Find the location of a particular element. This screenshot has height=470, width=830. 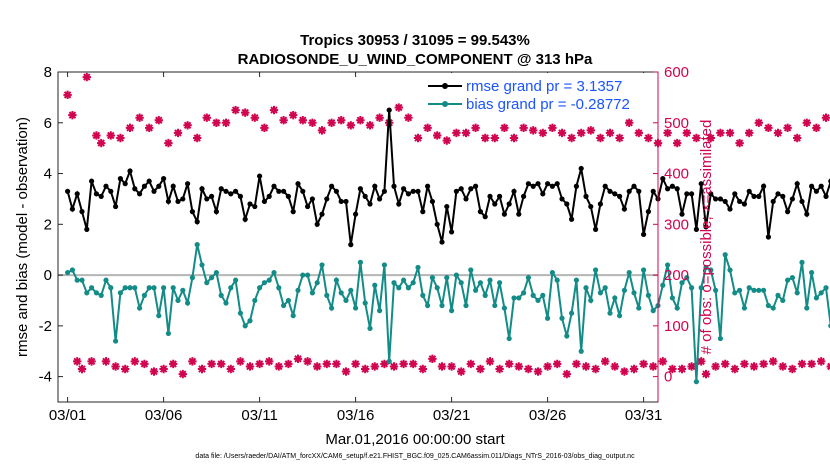

legend-bias-marker is located at coordinates (445, 104).